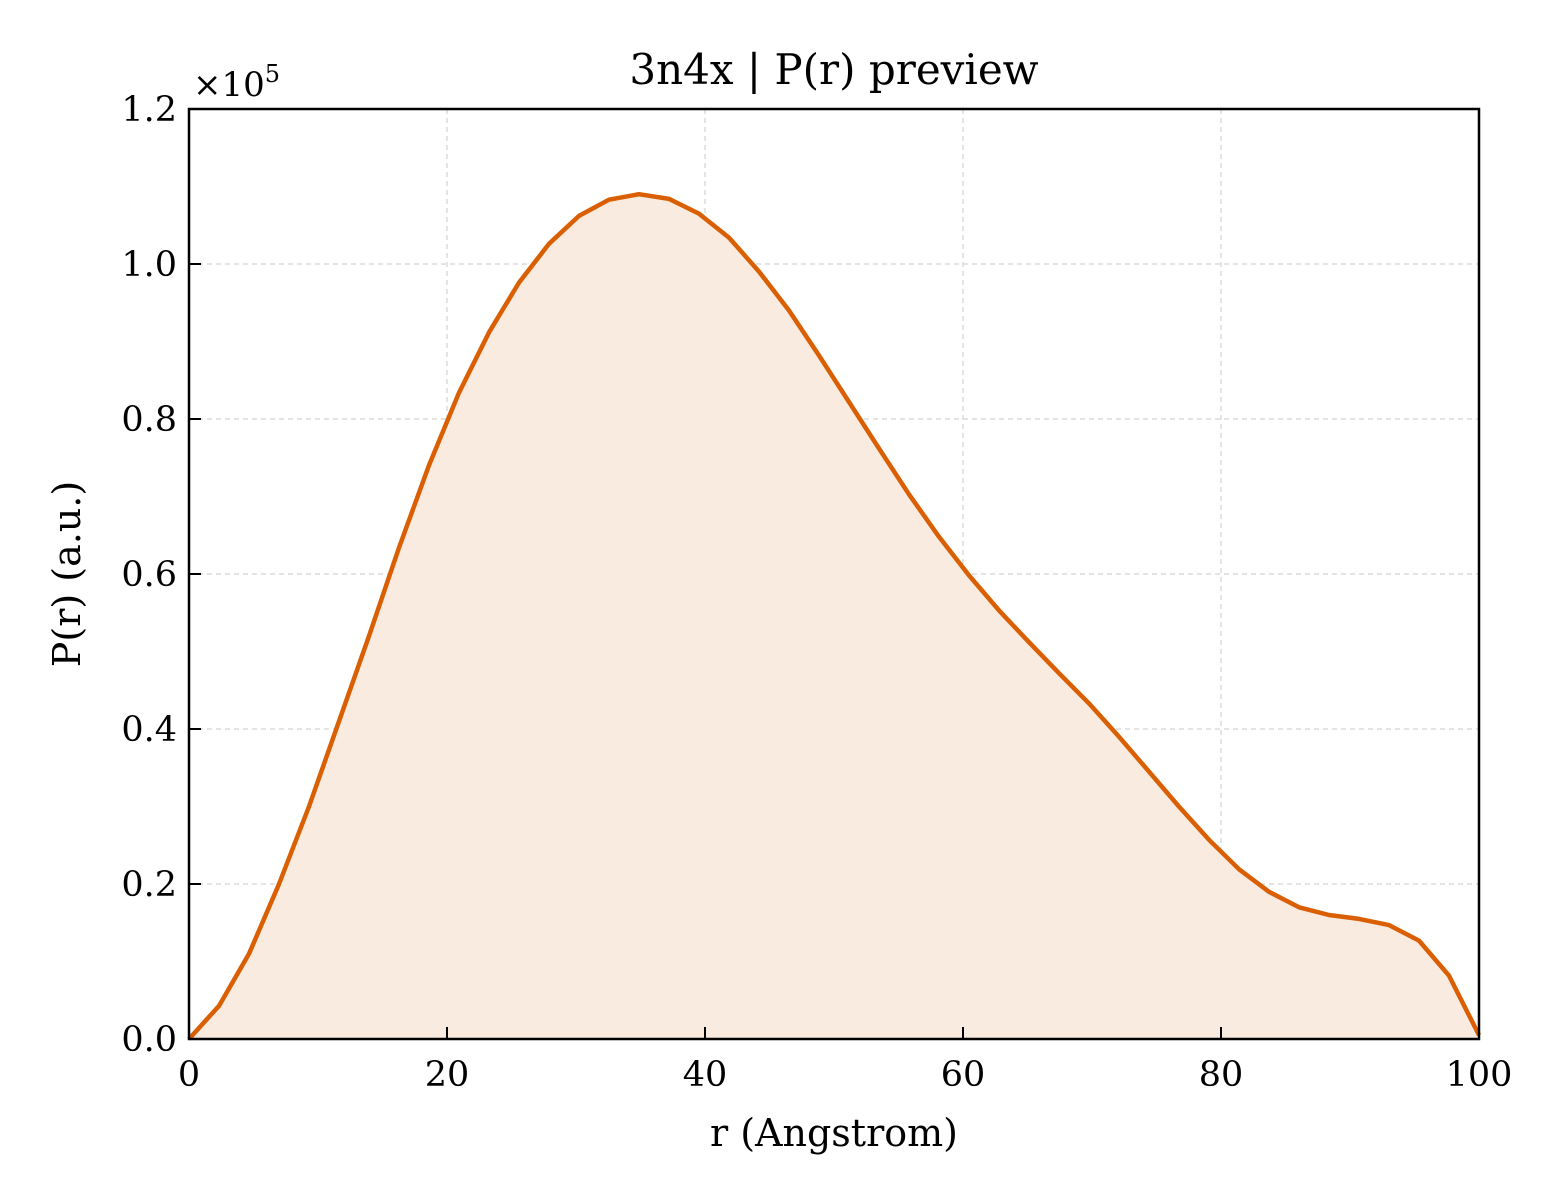 The height and width of the screenshot is (1200, 1560). I want to click on x-tick-label: 80, so click(1221, 1075).